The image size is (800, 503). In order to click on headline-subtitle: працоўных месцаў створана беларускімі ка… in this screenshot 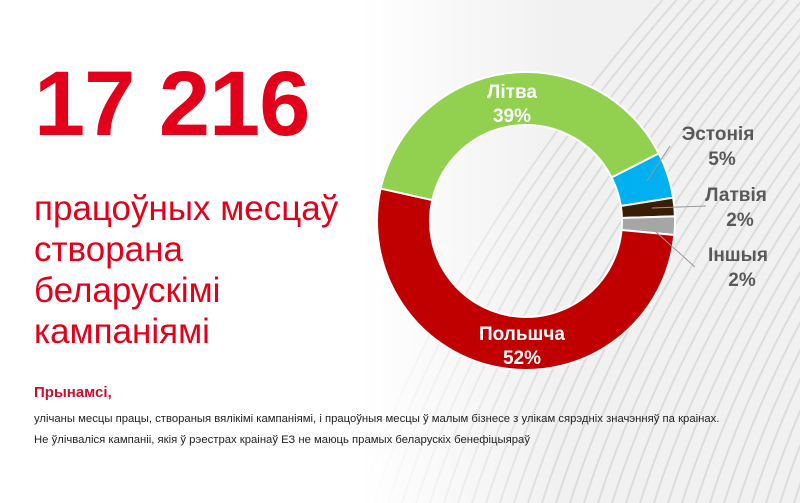, I will do `click(186, 270)`.